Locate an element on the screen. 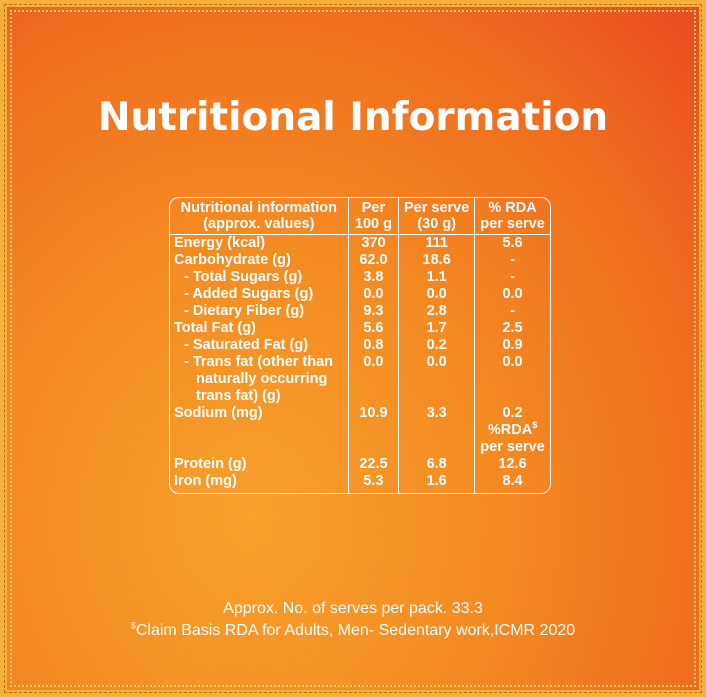 The width and height of the screenshot is (706, 697). table-row: per serve is located at coordinates (360, 447).